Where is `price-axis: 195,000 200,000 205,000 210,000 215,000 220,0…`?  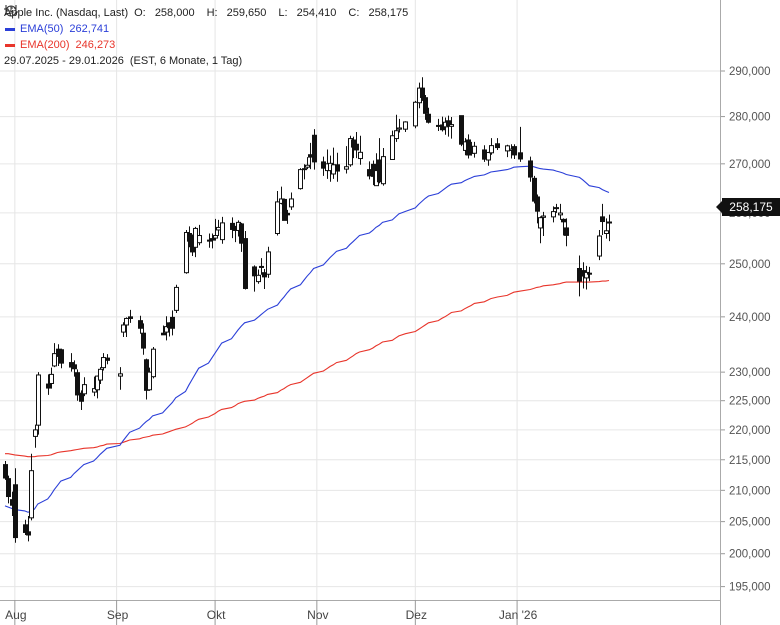
price-axis: 195,000 200,000 205,000 210,000 215,000 220,0… is located at coordinates (745, 312).